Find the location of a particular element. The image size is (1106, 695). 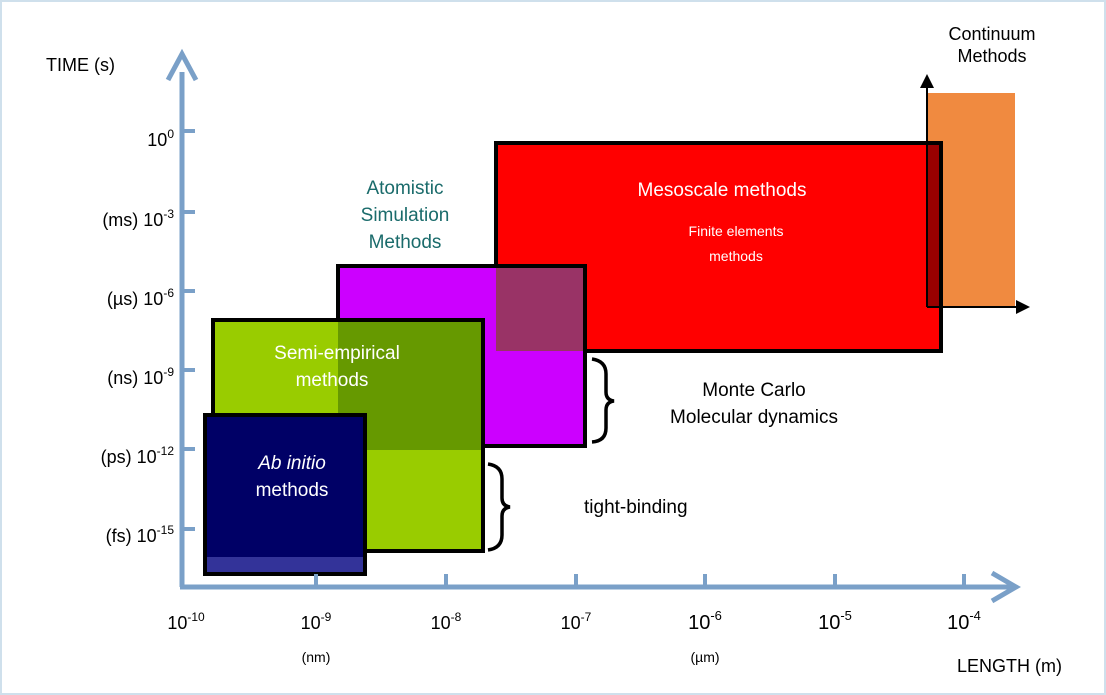

tb-brace is located at coordinates (499, 507).